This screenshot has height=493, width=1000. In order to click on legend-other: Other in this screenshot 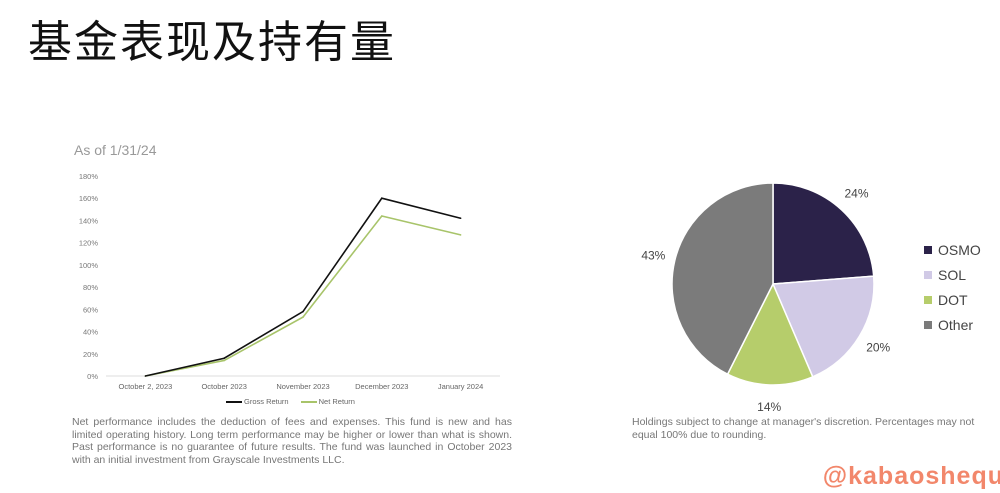, I will do `click(952, 325)`.